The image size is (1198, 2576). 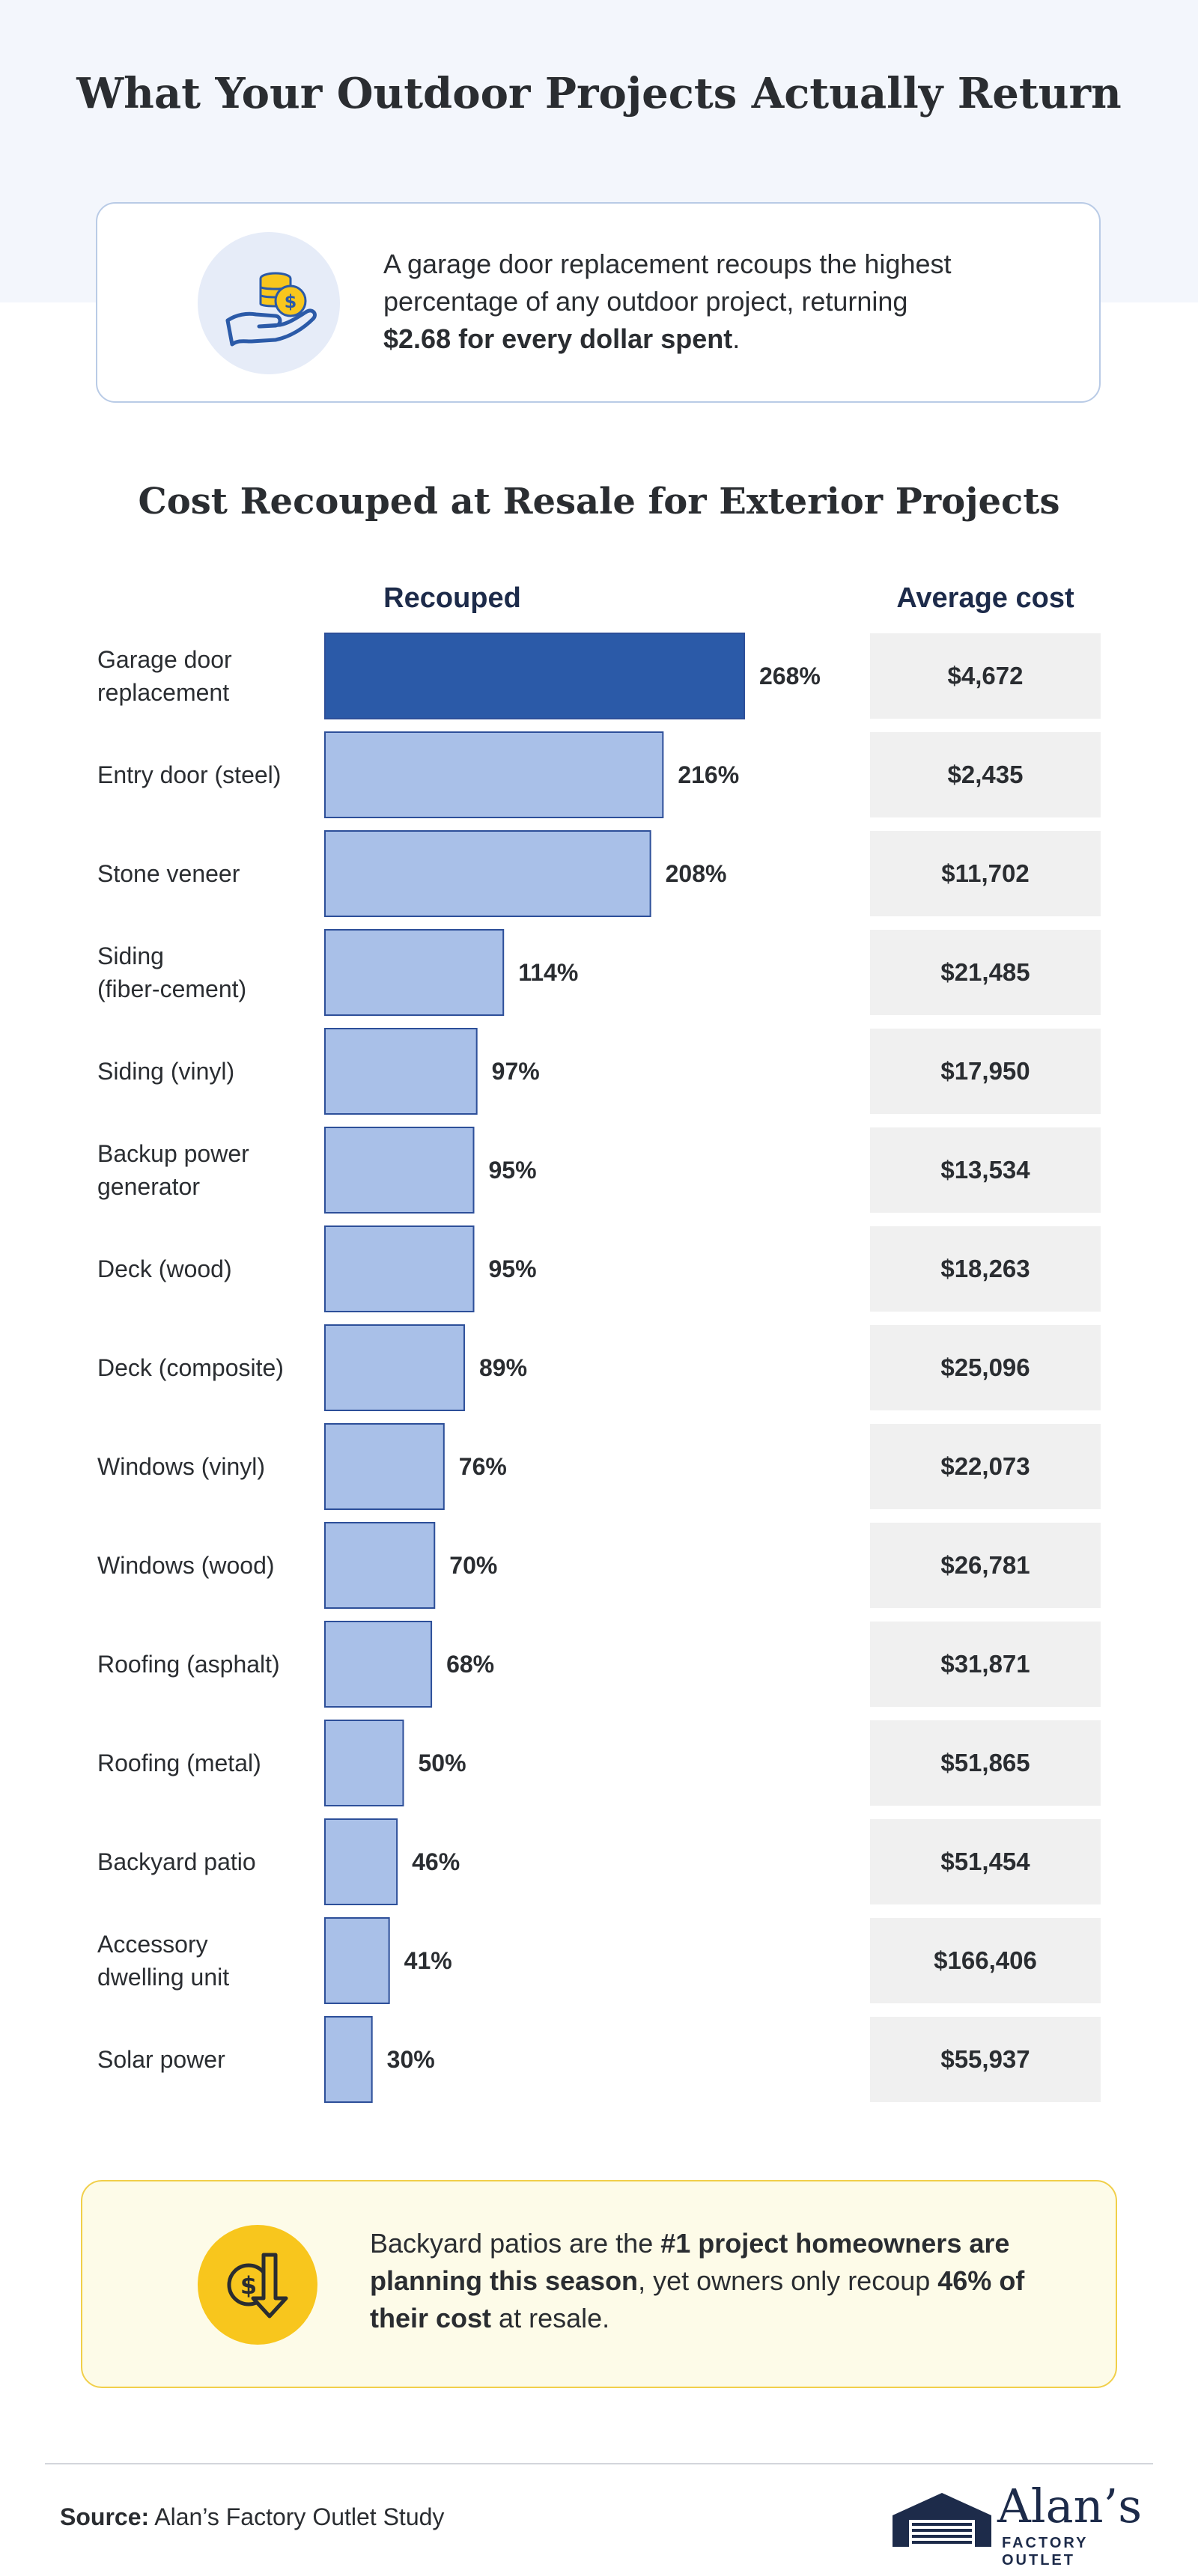 What do you see at coordinates (165, 1071) in the screenshot?
I see `category-label-line: Siding (vinyl)` at bounding box center [165, 1071].